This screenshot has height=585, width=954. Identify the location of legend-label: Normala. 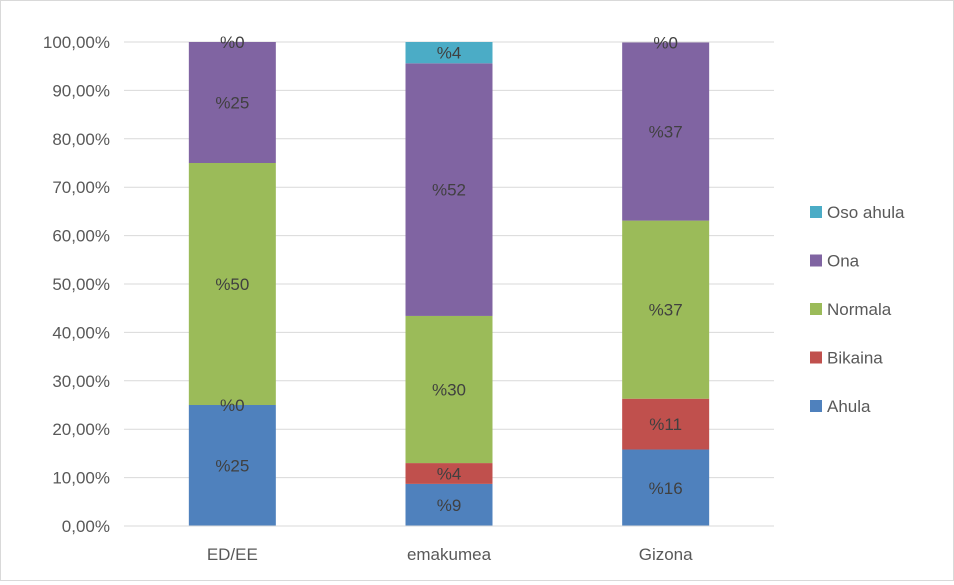
(859, 309).